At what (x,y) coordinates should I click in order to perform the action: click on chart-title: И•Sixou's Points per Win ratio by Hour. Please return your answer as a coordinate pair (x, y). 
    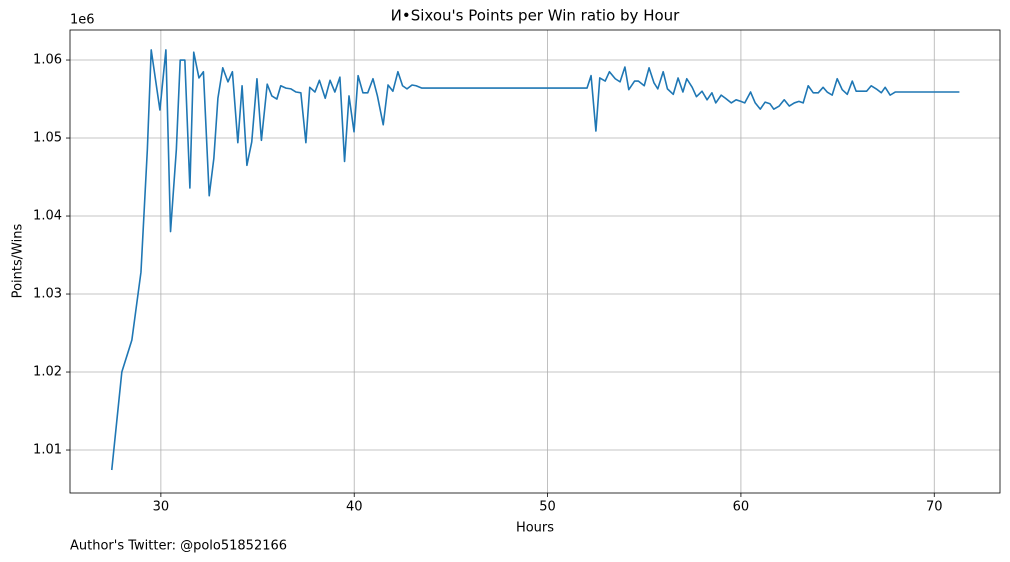
    Looking at the image, I should click on (536, 16).